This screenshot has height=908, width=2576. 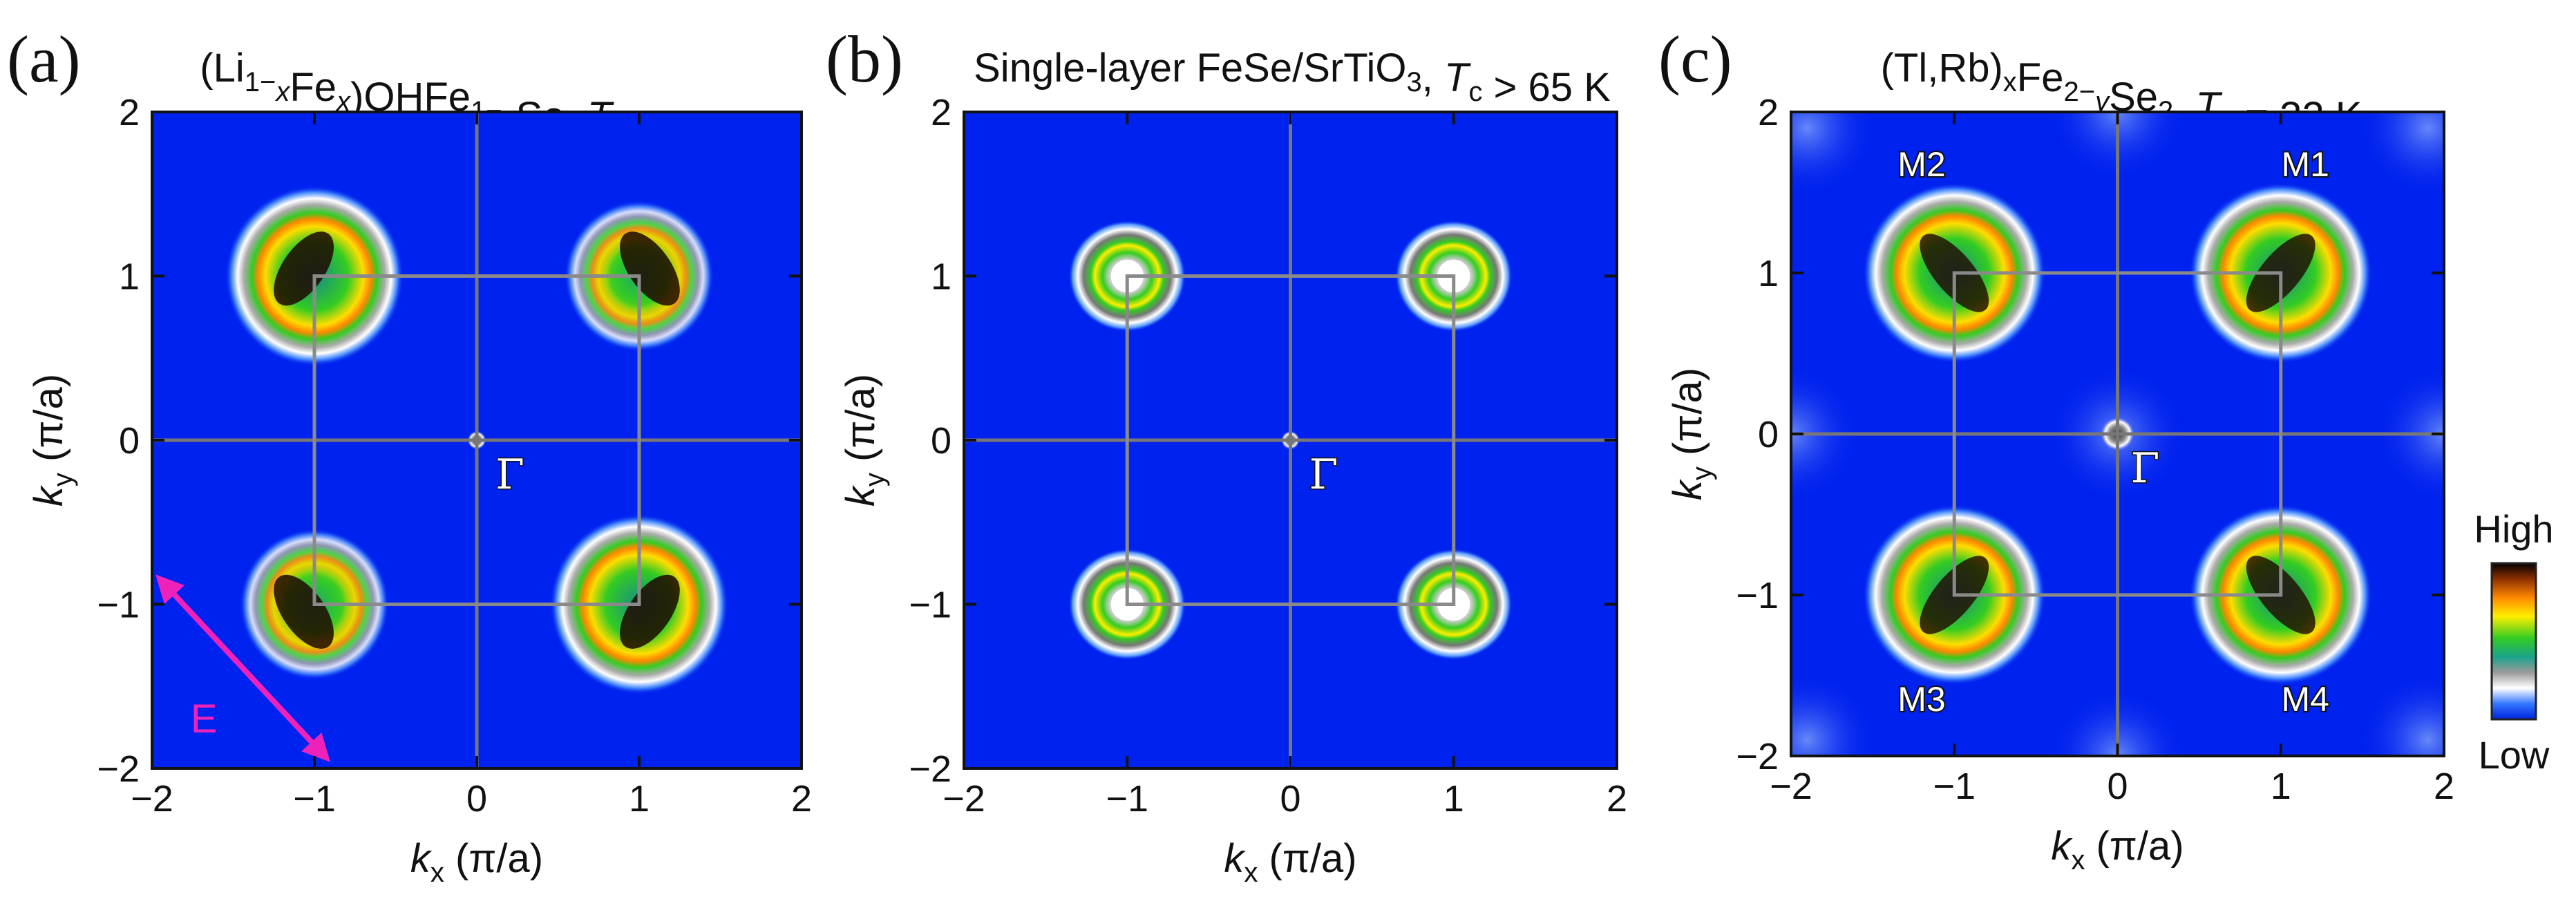 I want to click on panel-letter-c: (c), so click(x=1695, y=59).